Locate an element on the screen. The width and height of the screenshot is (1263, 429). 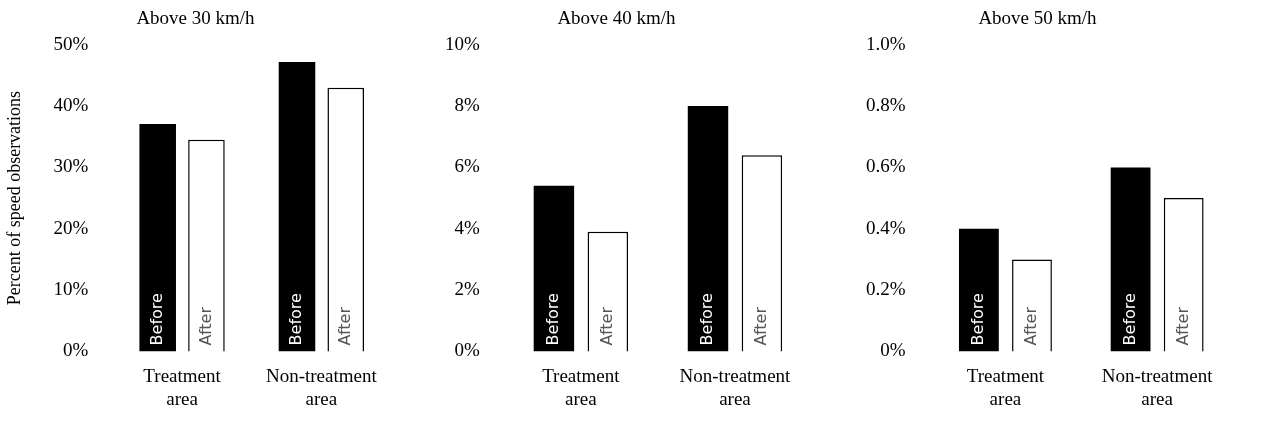
y-tick-label: 40% is located at coordinates (71, 105).